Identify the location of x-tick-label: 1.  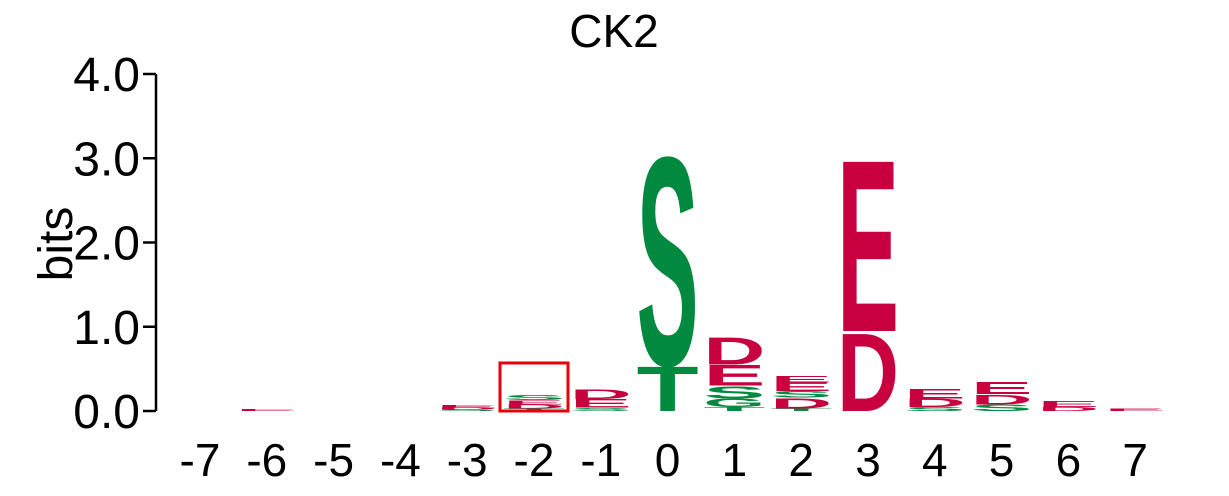
(735, 460).